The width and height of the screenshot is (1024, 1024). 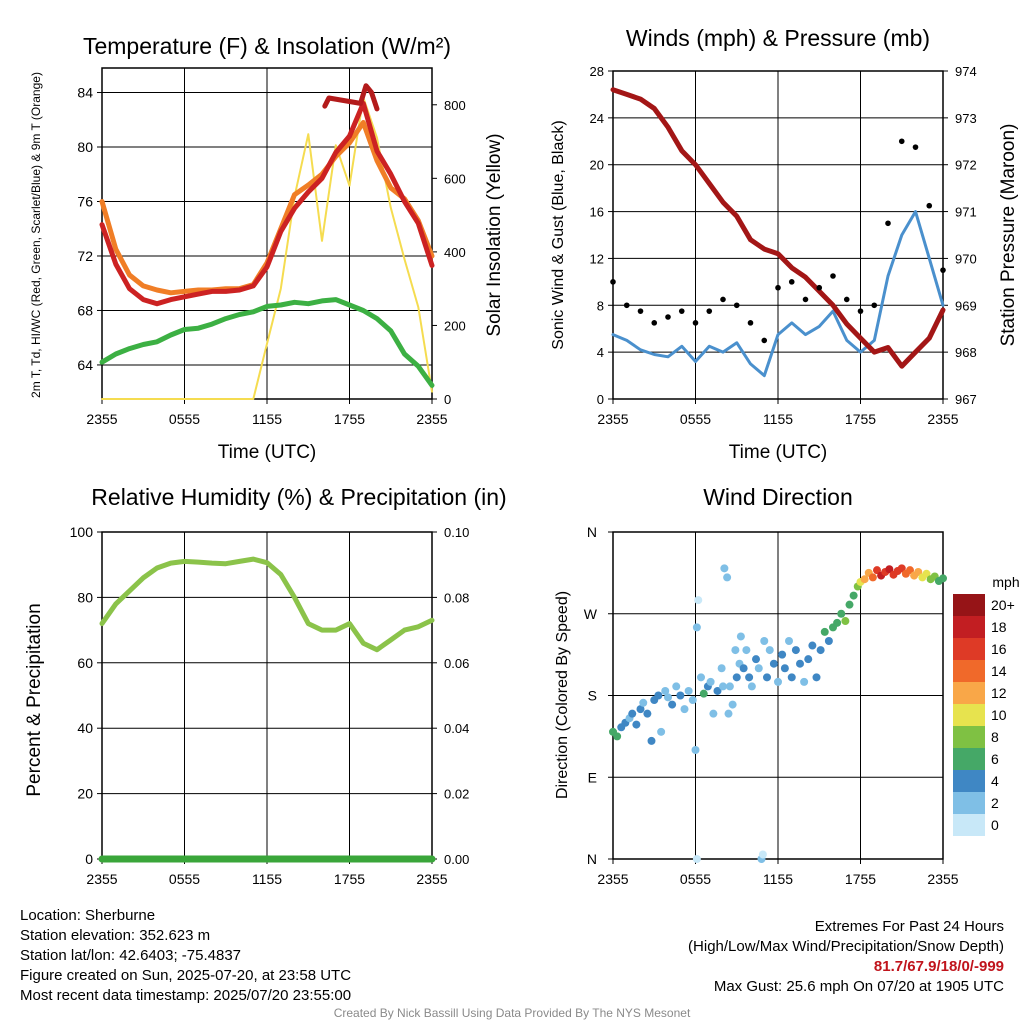 What do you see at coordinates (600, 305) in the screenshot?
I see `wind-chart-y-tick-label: 8` at bounding box center [600, 305].